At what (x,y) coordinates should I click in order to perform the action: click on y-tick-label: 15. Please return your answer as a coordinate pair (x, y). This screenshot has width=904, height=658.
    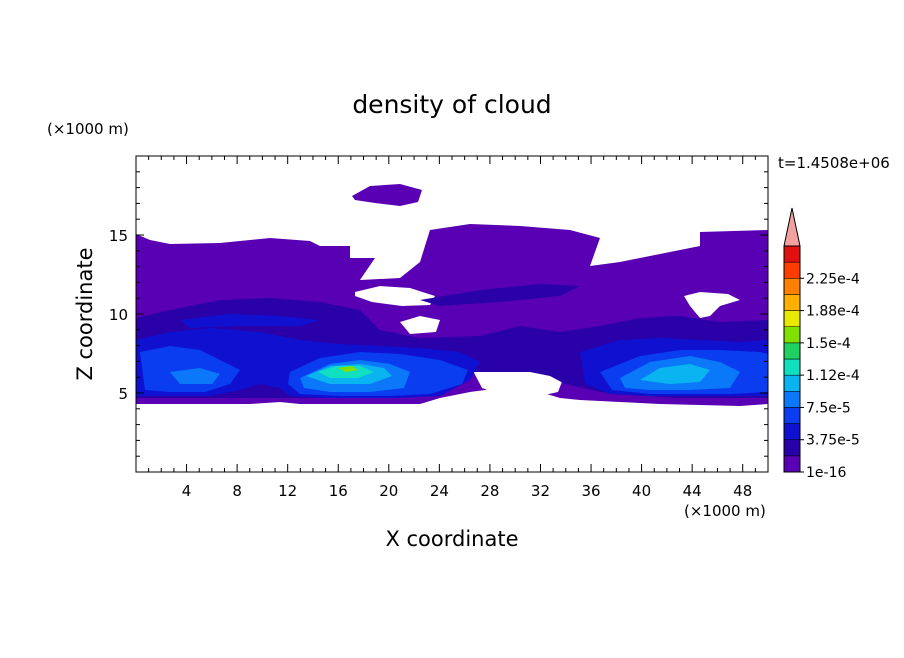
    Looking at the image, I should click on (118, 236).